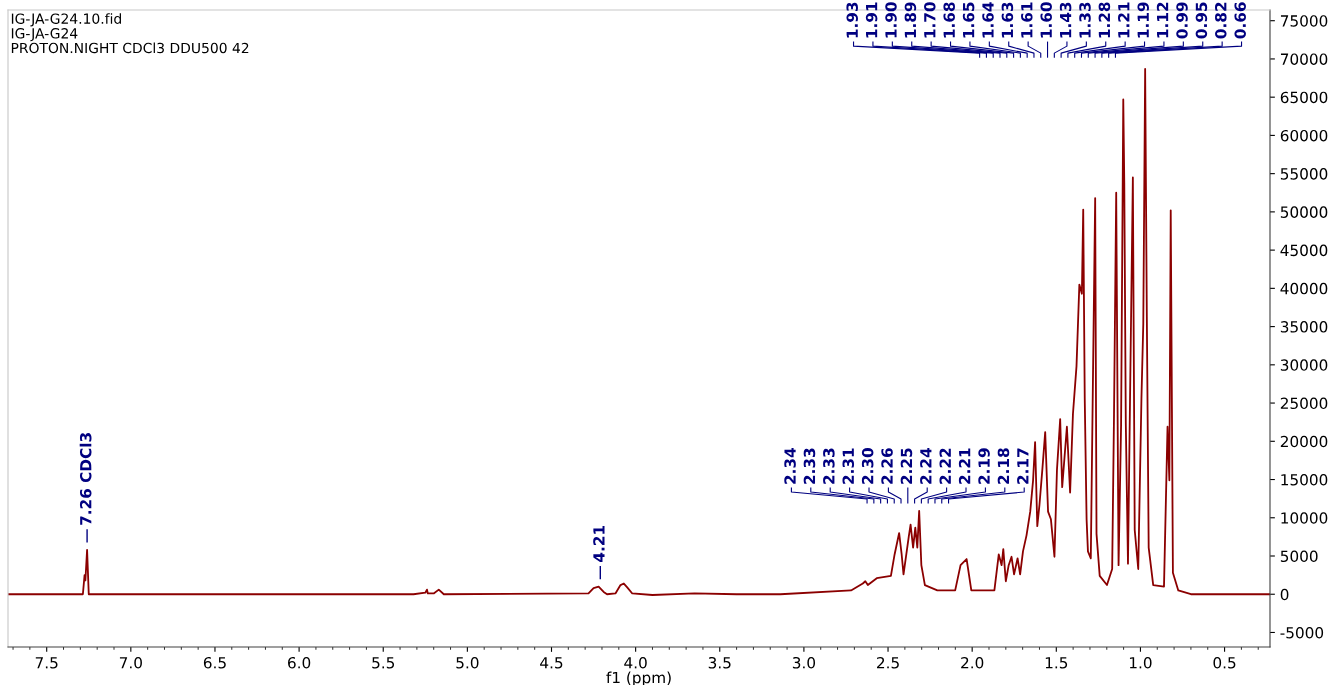  I want to click on annotation: 2.18, so click(1003, 466).